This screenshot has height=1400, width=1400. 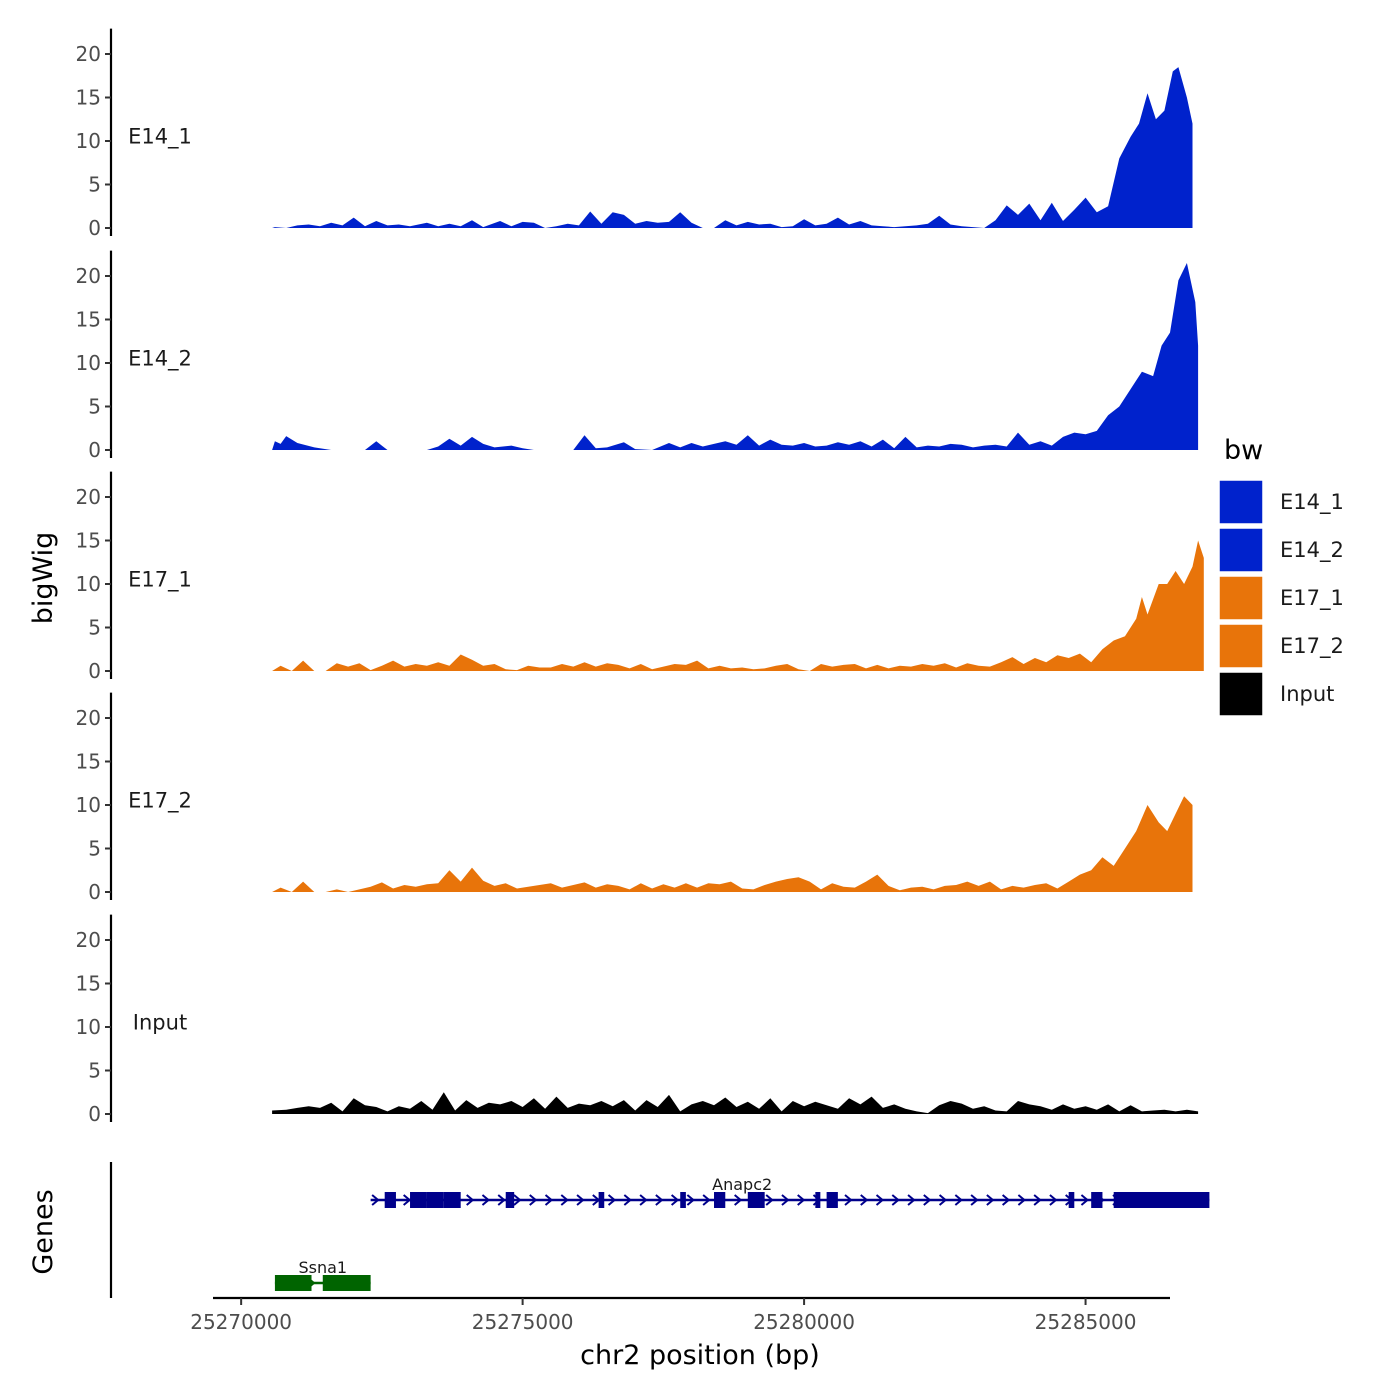 I want to click on legend-label: Input, so click(x=1307, y=694).